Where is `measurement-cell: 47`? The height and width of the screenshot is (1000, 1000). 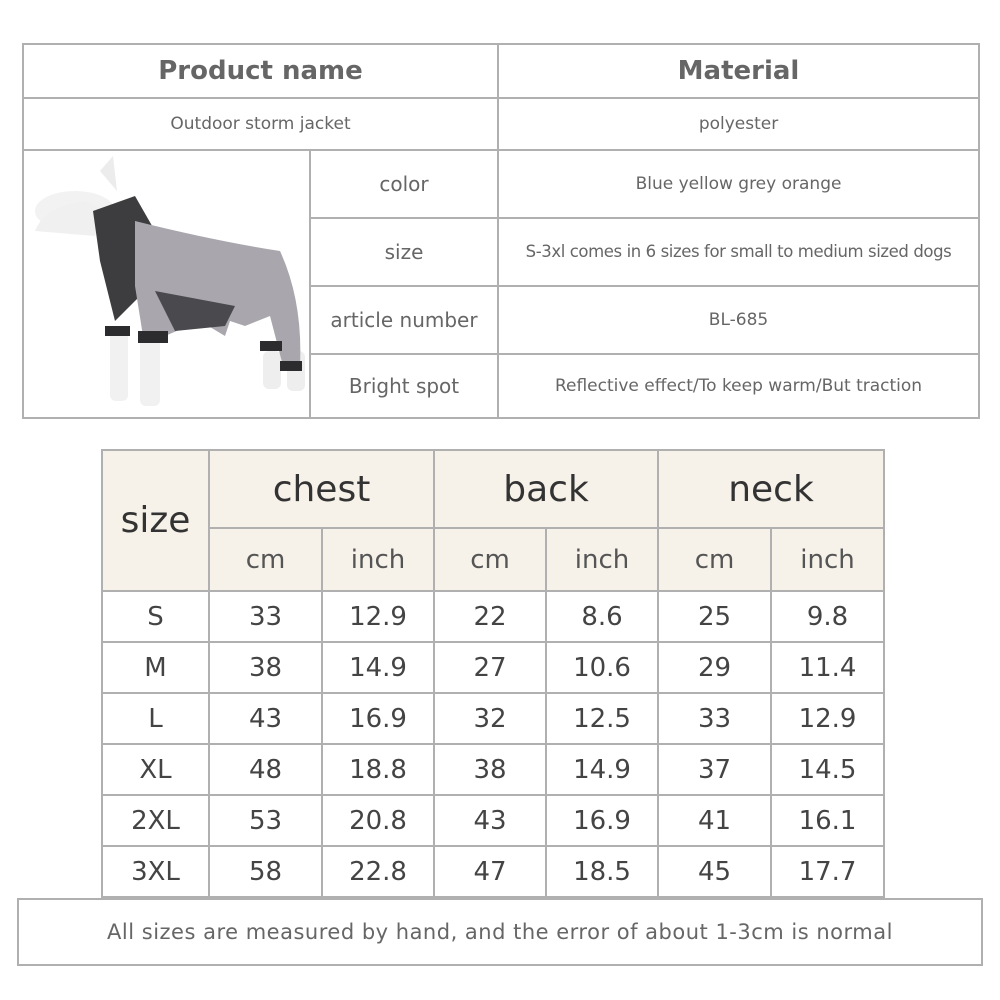 measurement-cell: 47 is located at coordinates (490, 871).